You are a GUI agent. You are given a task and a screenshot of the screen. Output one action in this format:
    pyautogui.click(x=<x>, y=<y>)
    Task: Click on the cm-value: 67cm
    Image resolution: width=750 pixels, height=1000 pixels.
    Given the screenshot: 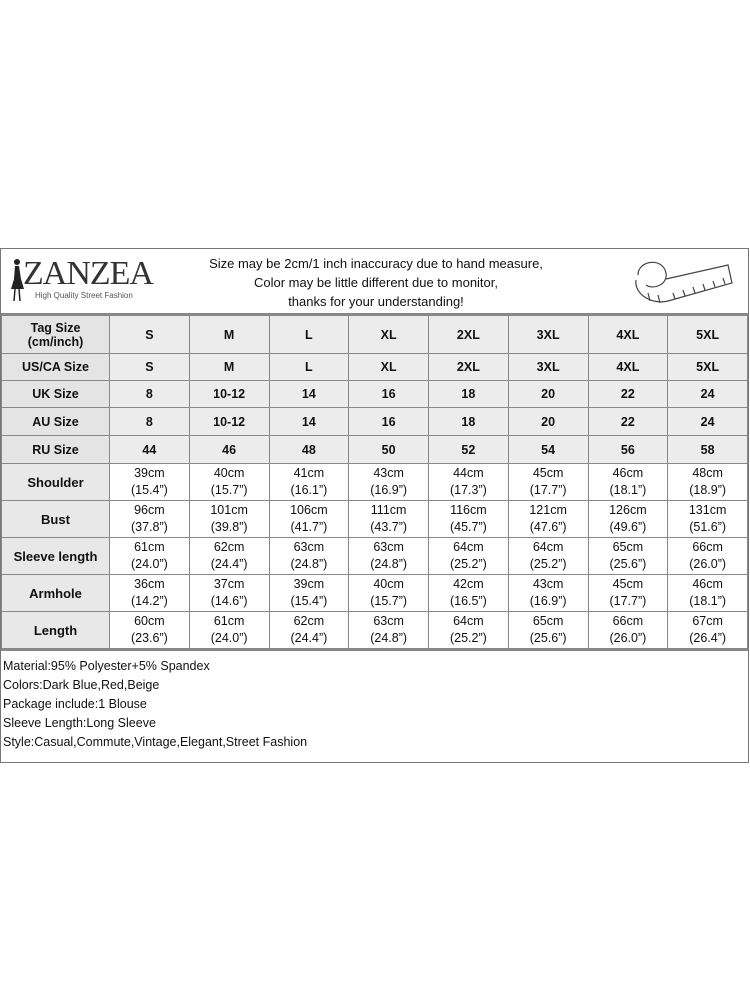 What is the action you would take?
    pyautogui.click(x=707, y=621)
    